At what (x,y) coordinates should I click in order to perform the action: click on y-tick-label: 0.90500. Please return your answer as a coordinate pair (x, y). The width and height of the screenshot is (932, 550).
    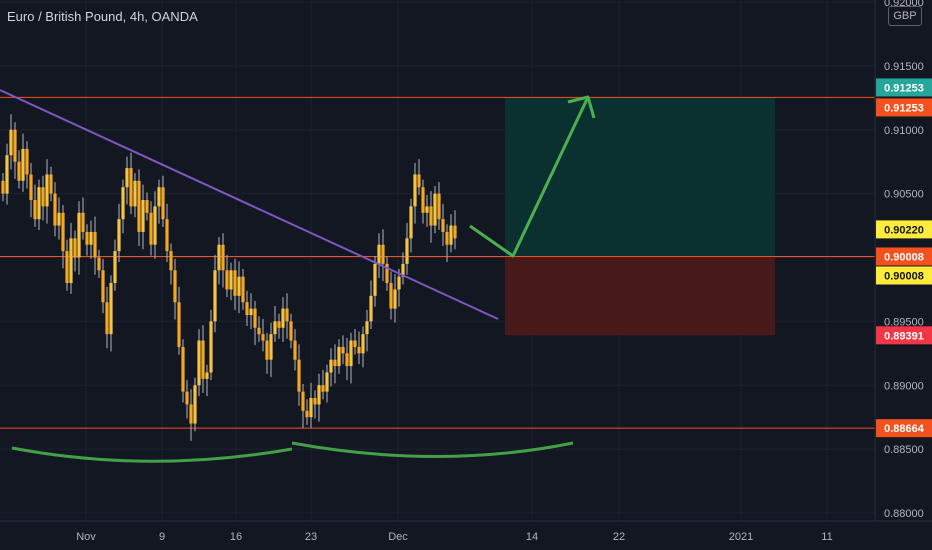
    Looking at the image, I should click on (904, 195).